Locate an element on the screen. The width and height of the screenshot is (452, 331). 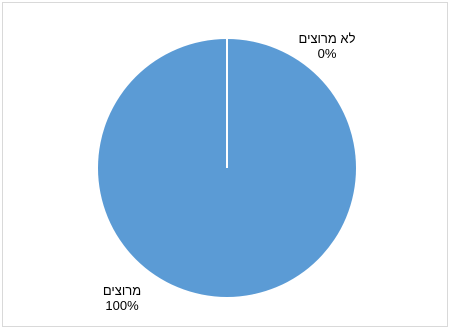
slice-label-satisfied: מרוצים is located at coordinates (122, 290).